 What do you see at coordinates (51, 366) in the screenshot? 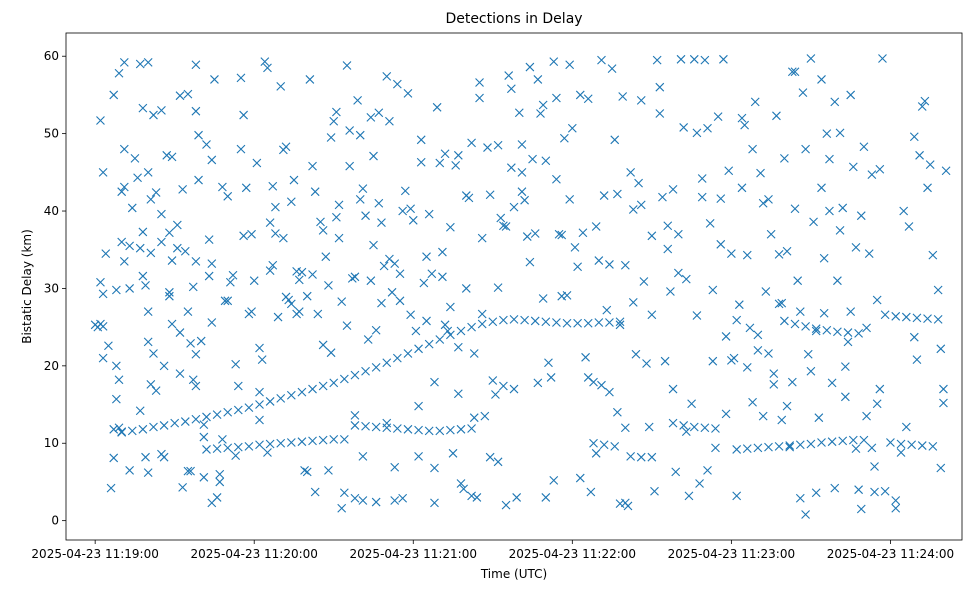
I see `y-tick-label: 20` at bounding box center [51, 366].